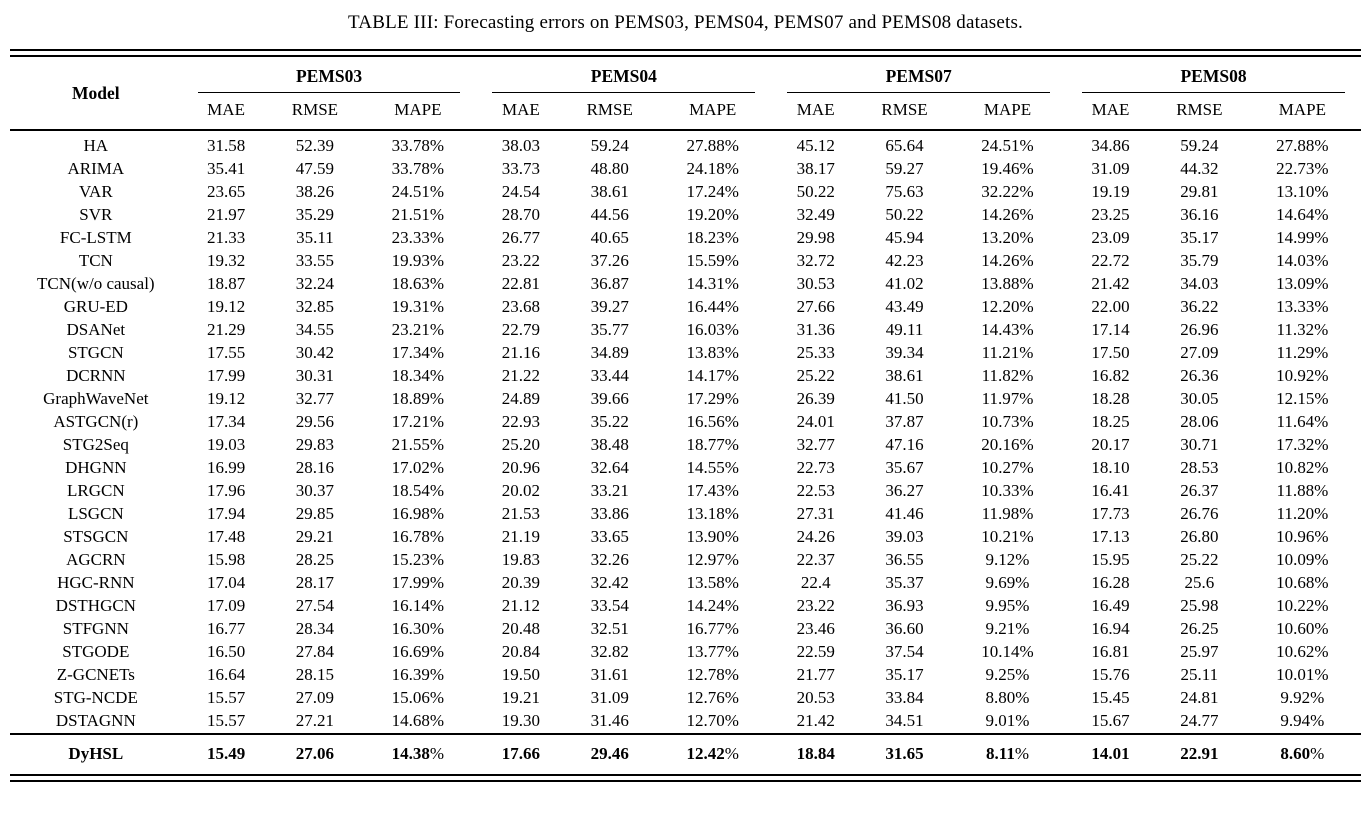 The width and height of the screenshot is (1371, 825). What do you see at coordinates (609, 191) in the screenshot?
I see `metric-value: 38.61` at bounding box center [609, 191].